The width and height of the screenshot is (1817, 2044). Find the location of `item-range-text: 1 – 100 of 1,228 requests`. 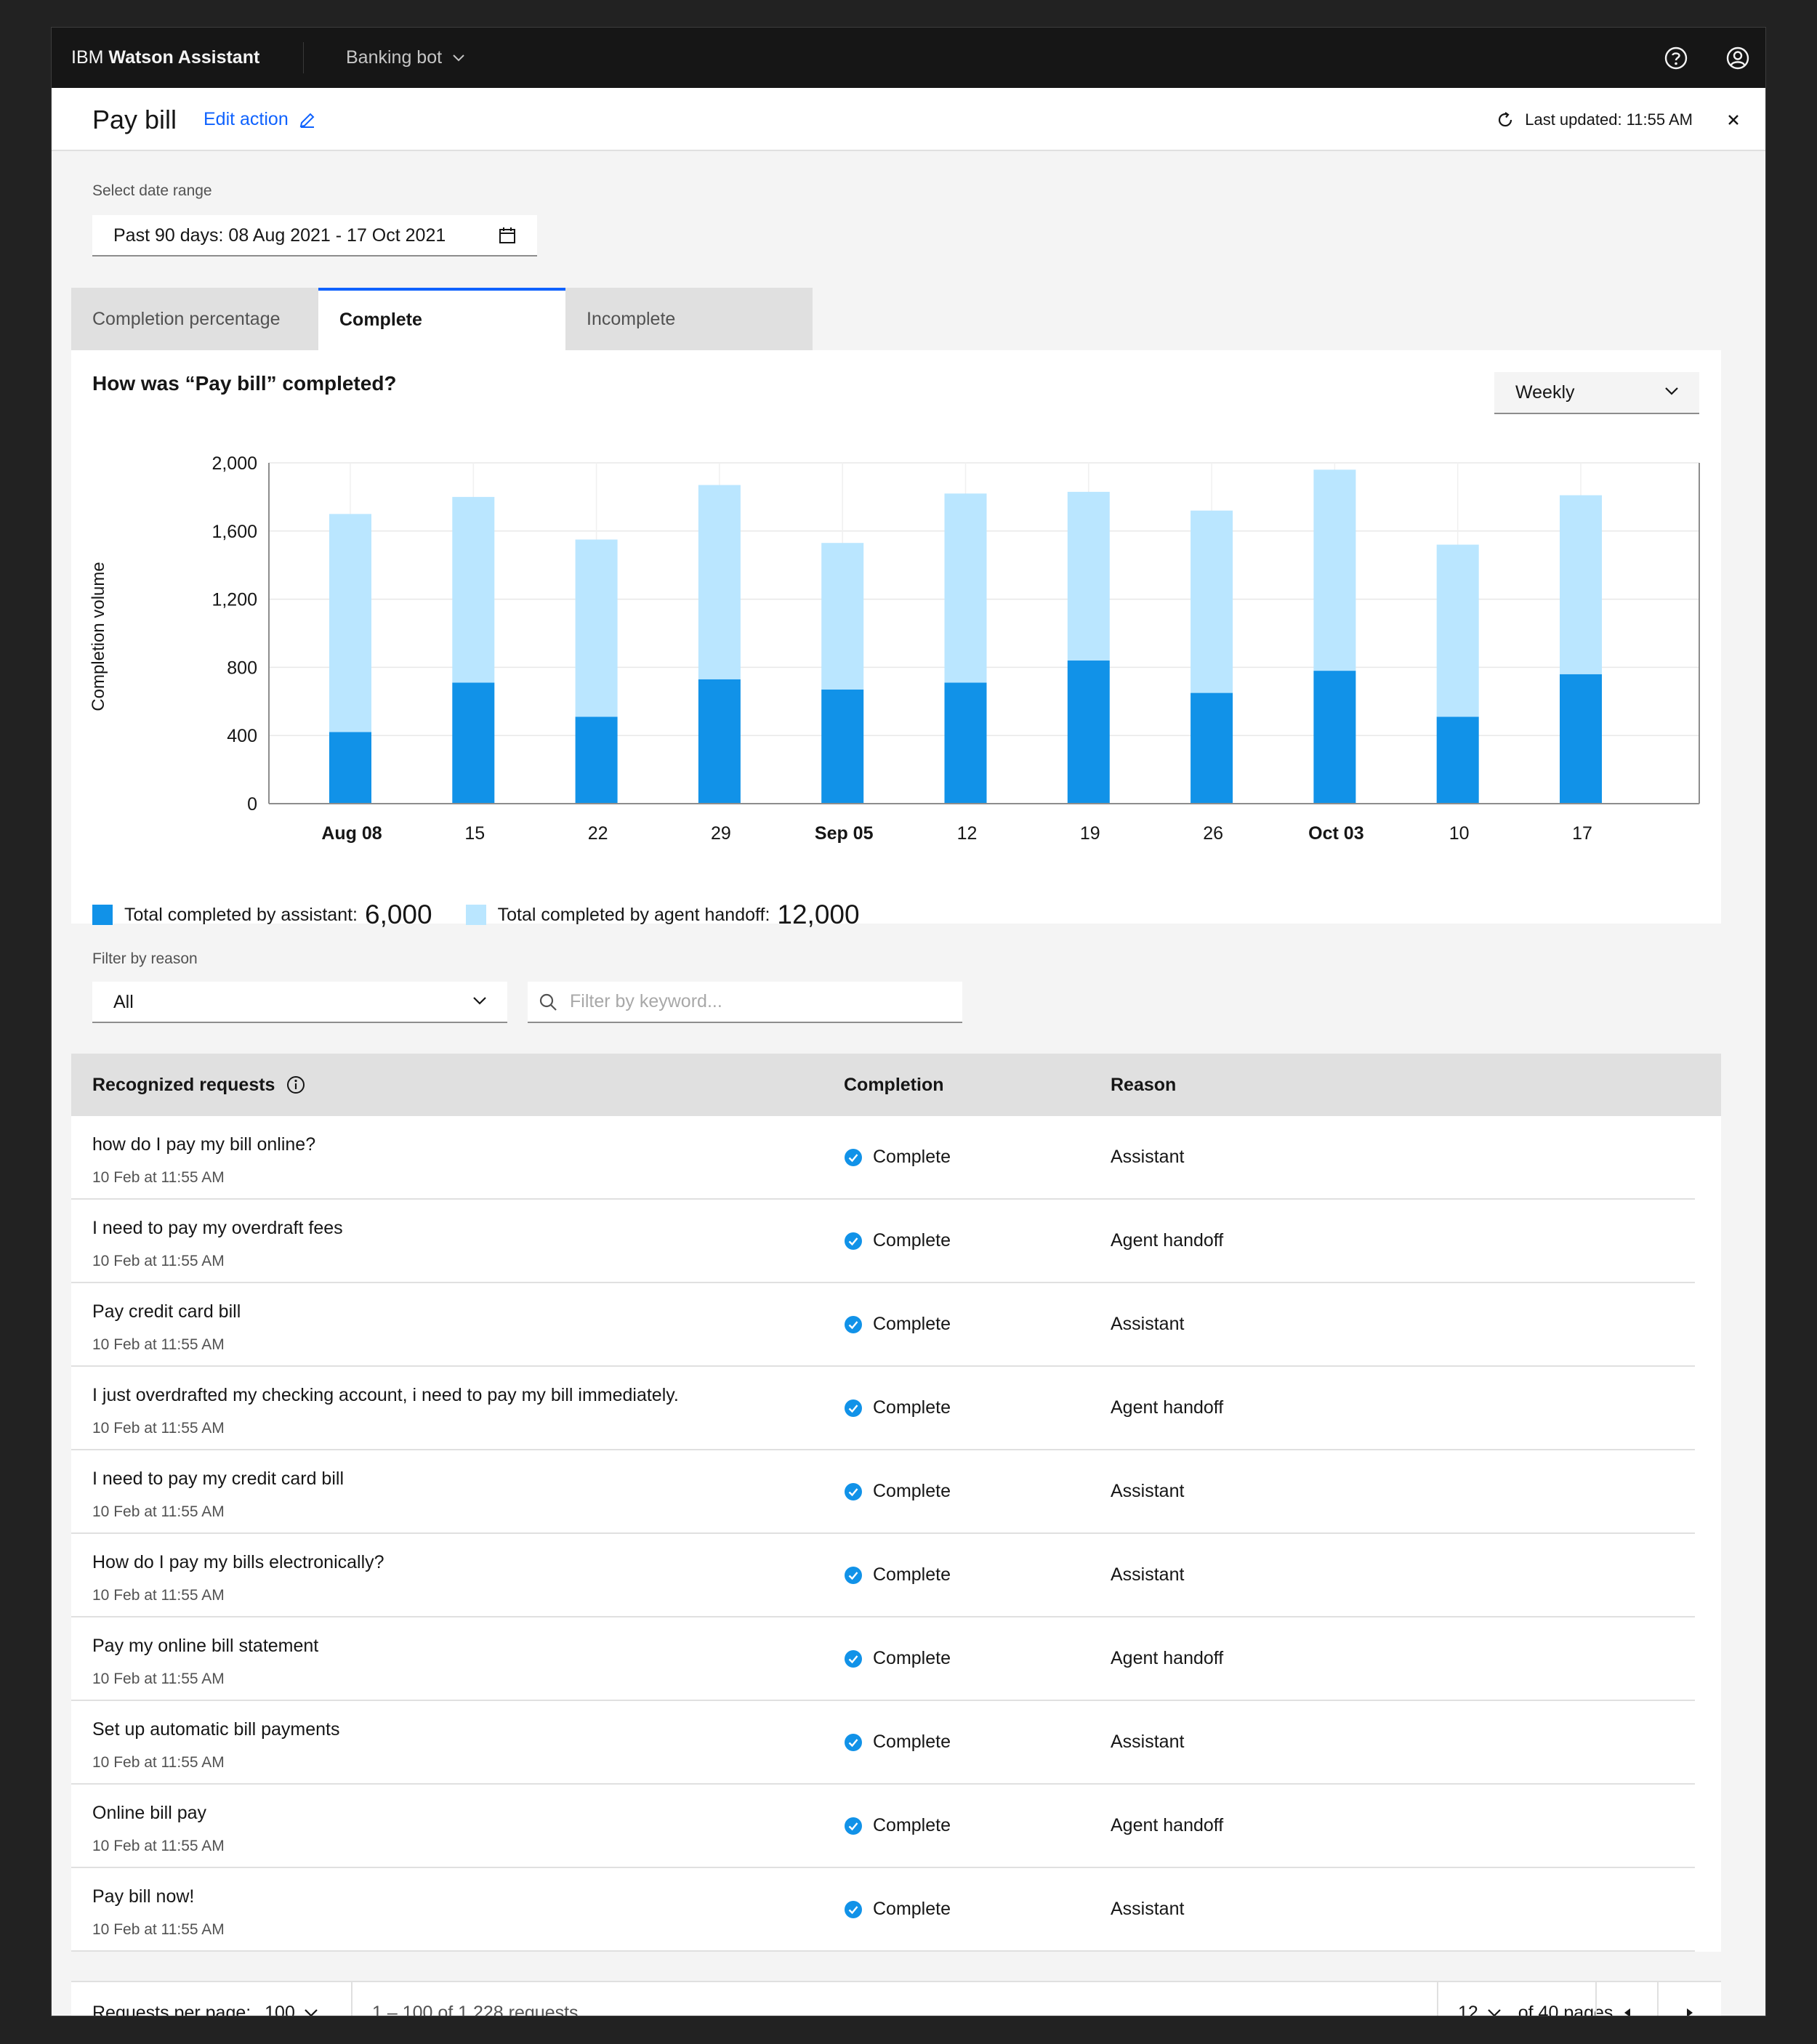

item-range-text: 1 – 100 of 1,228 requests is located at coordinates (475, 2009).